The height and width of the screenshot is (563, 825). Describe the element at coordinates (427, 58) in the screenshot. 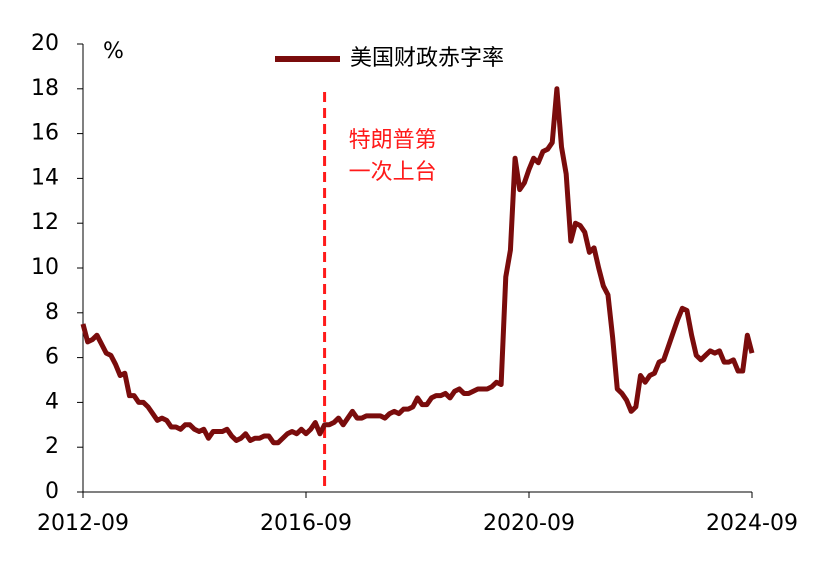

I see `legend-label: 美国财政赤字率` at that location.